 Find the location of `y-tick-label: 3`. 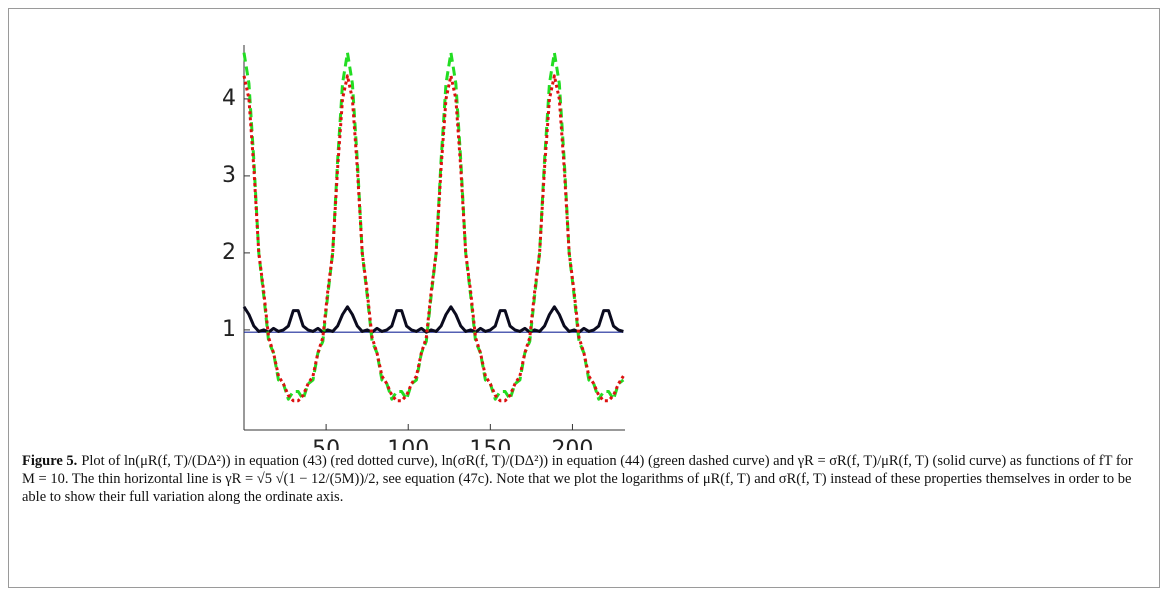

y-tick-label: 3 is located at coordinates (229, 175).